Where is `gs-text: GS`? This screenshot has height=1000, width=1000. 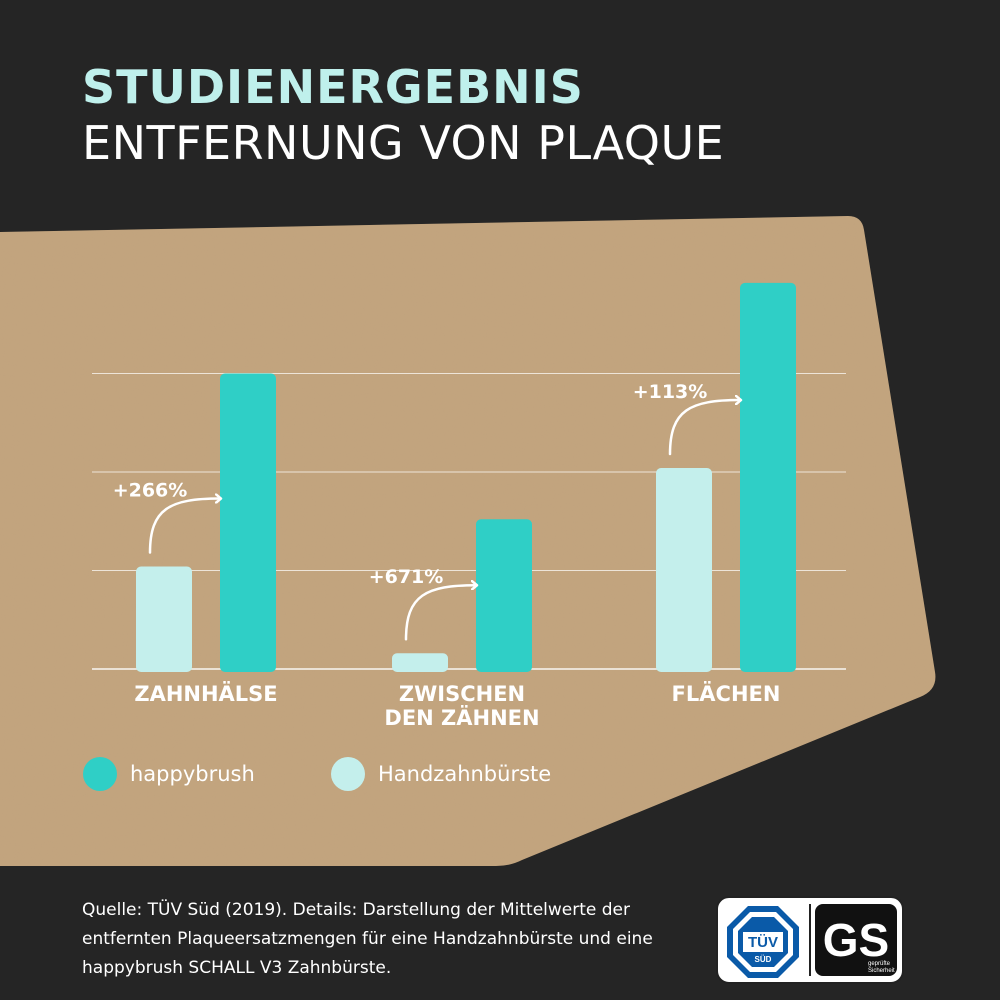
gs-text: GS is located at coordinates (856, 940).